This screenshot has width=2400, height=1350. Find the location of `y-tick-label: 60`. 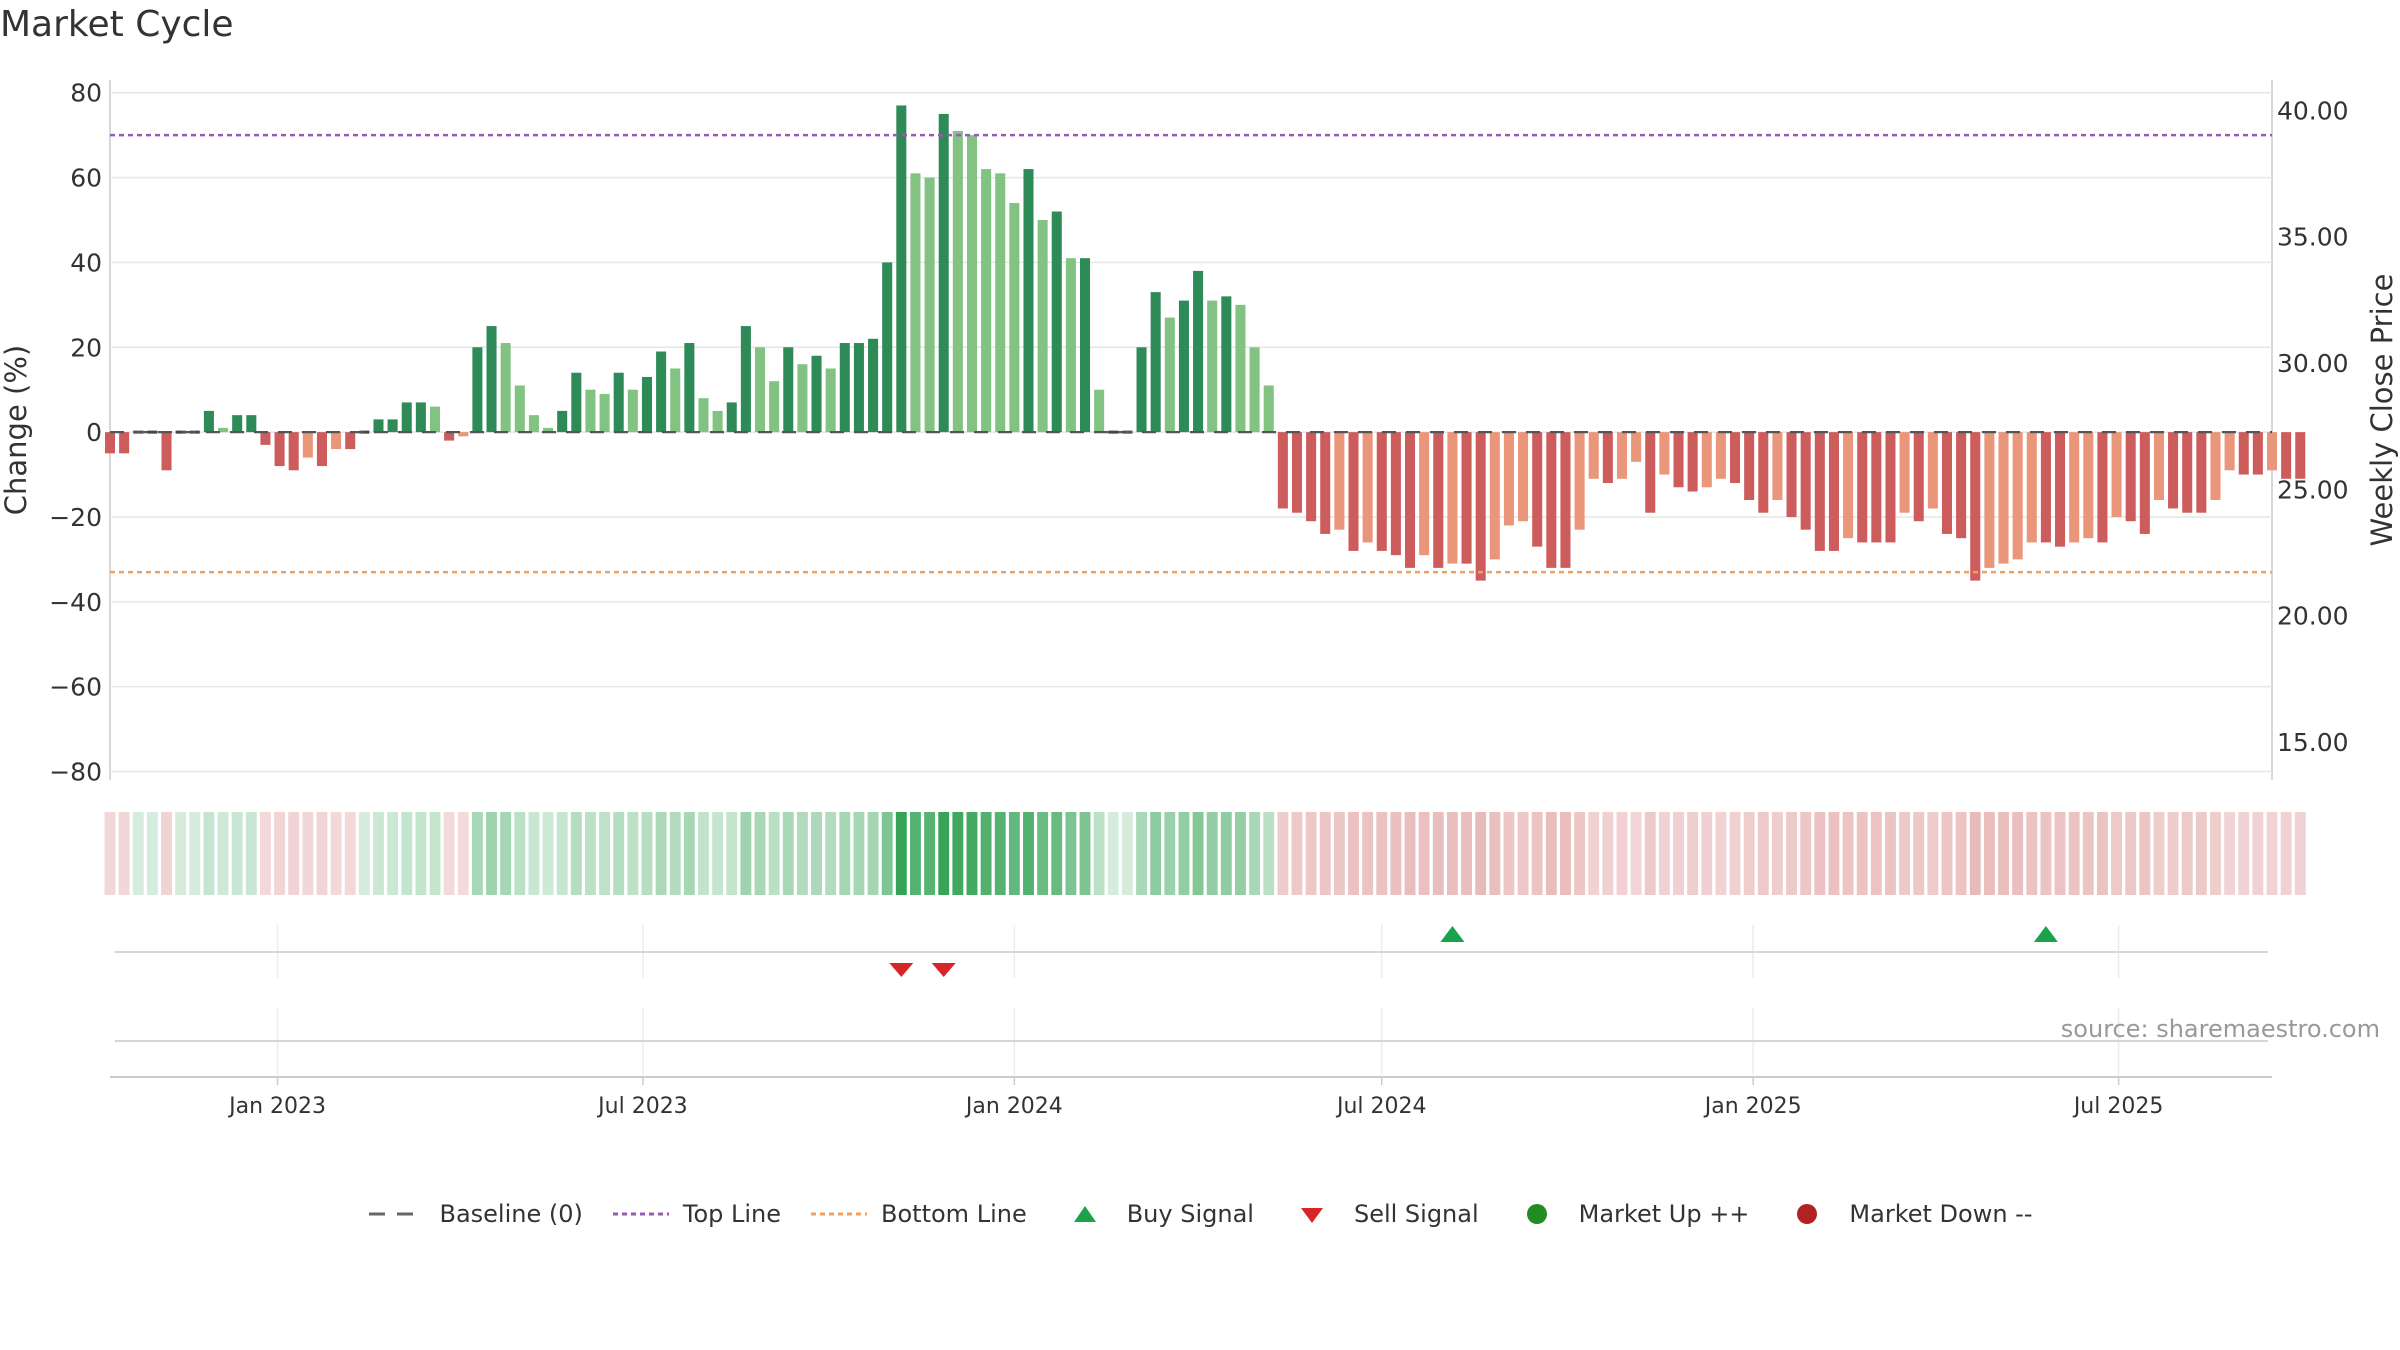

y-tick-label: 60 is located at coordinates (86, 178).